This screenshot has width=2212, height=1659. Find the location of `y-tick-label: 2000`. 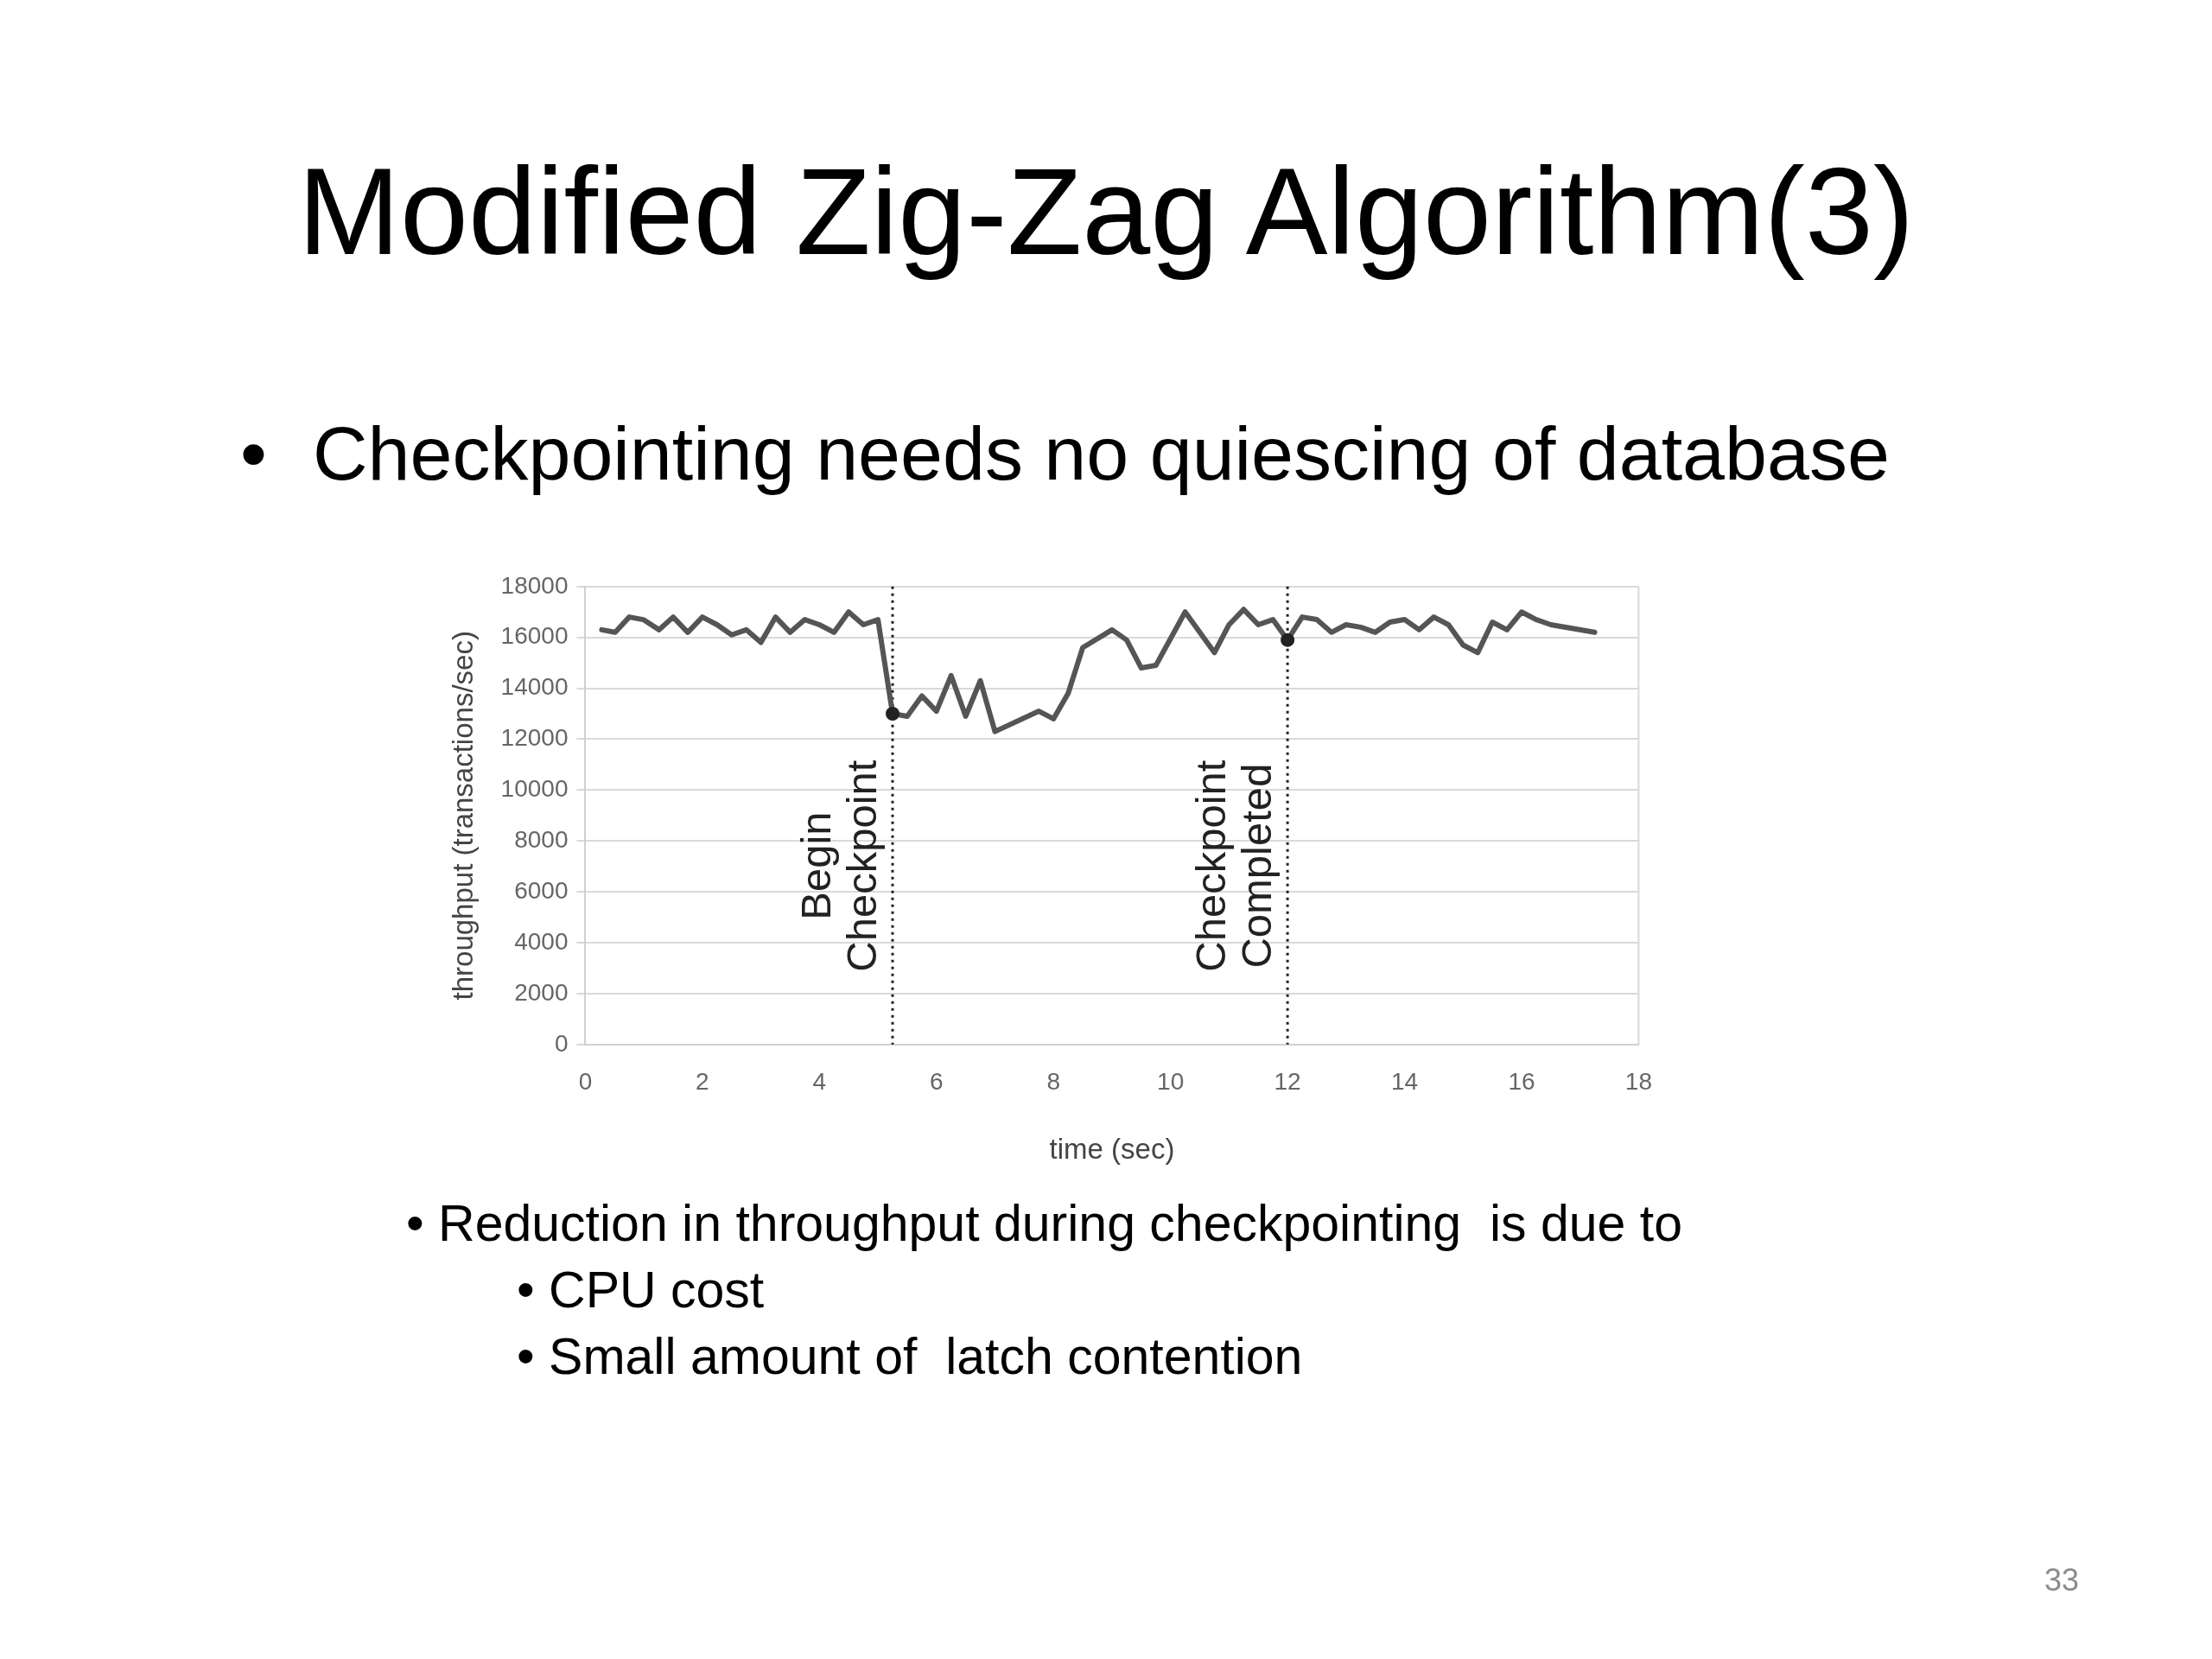

y-tick-label: 2000 is located at coordinates (541, 992).